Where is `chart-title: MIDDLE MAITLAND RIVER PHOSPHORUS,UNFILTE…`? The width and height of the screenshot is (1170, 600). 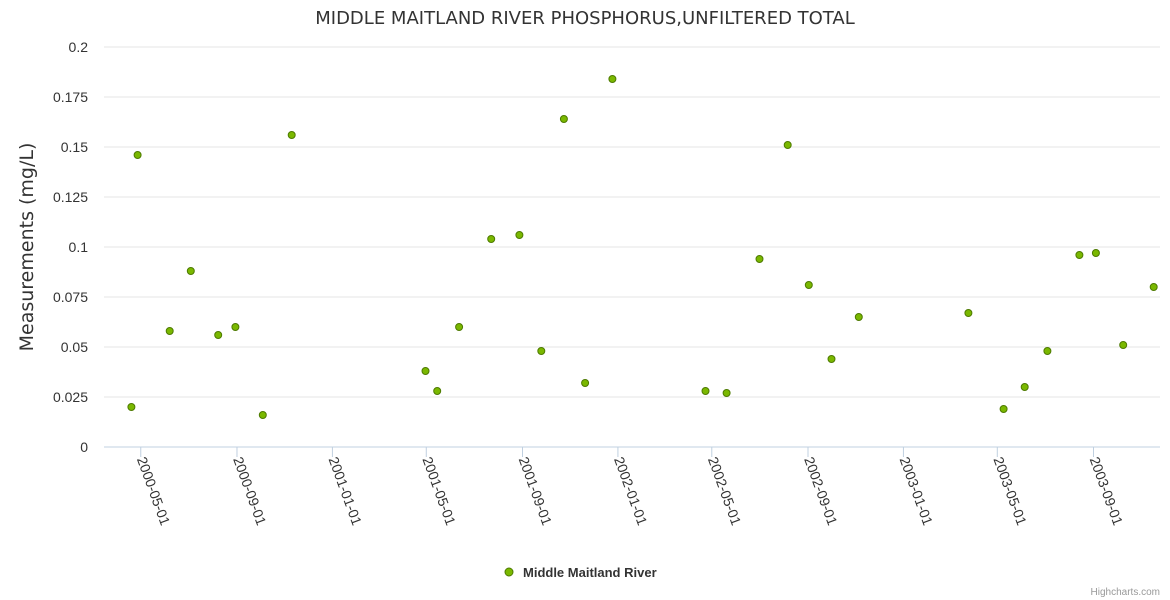 chart-title: MIDDLE MAITLAND RIVER PHOSPHORUS,UNFILTE… is located at coordinates (585, 18).